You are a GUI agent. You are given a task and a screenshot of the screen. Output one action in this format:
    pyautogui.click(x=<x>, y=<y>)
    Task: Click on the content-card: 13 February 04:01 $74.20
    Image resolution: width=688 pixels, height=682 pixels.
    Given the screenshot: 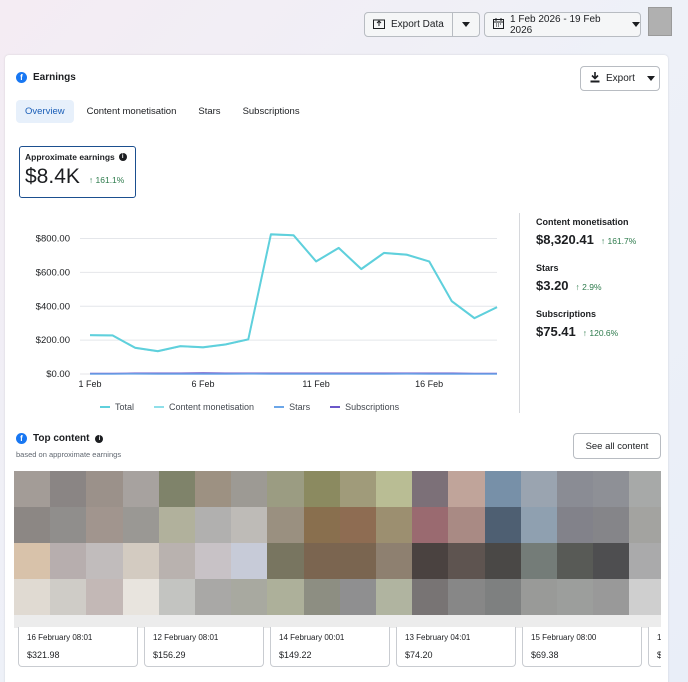 What is the action you would take?
    pyautogui.click(x=456, y=647)
    